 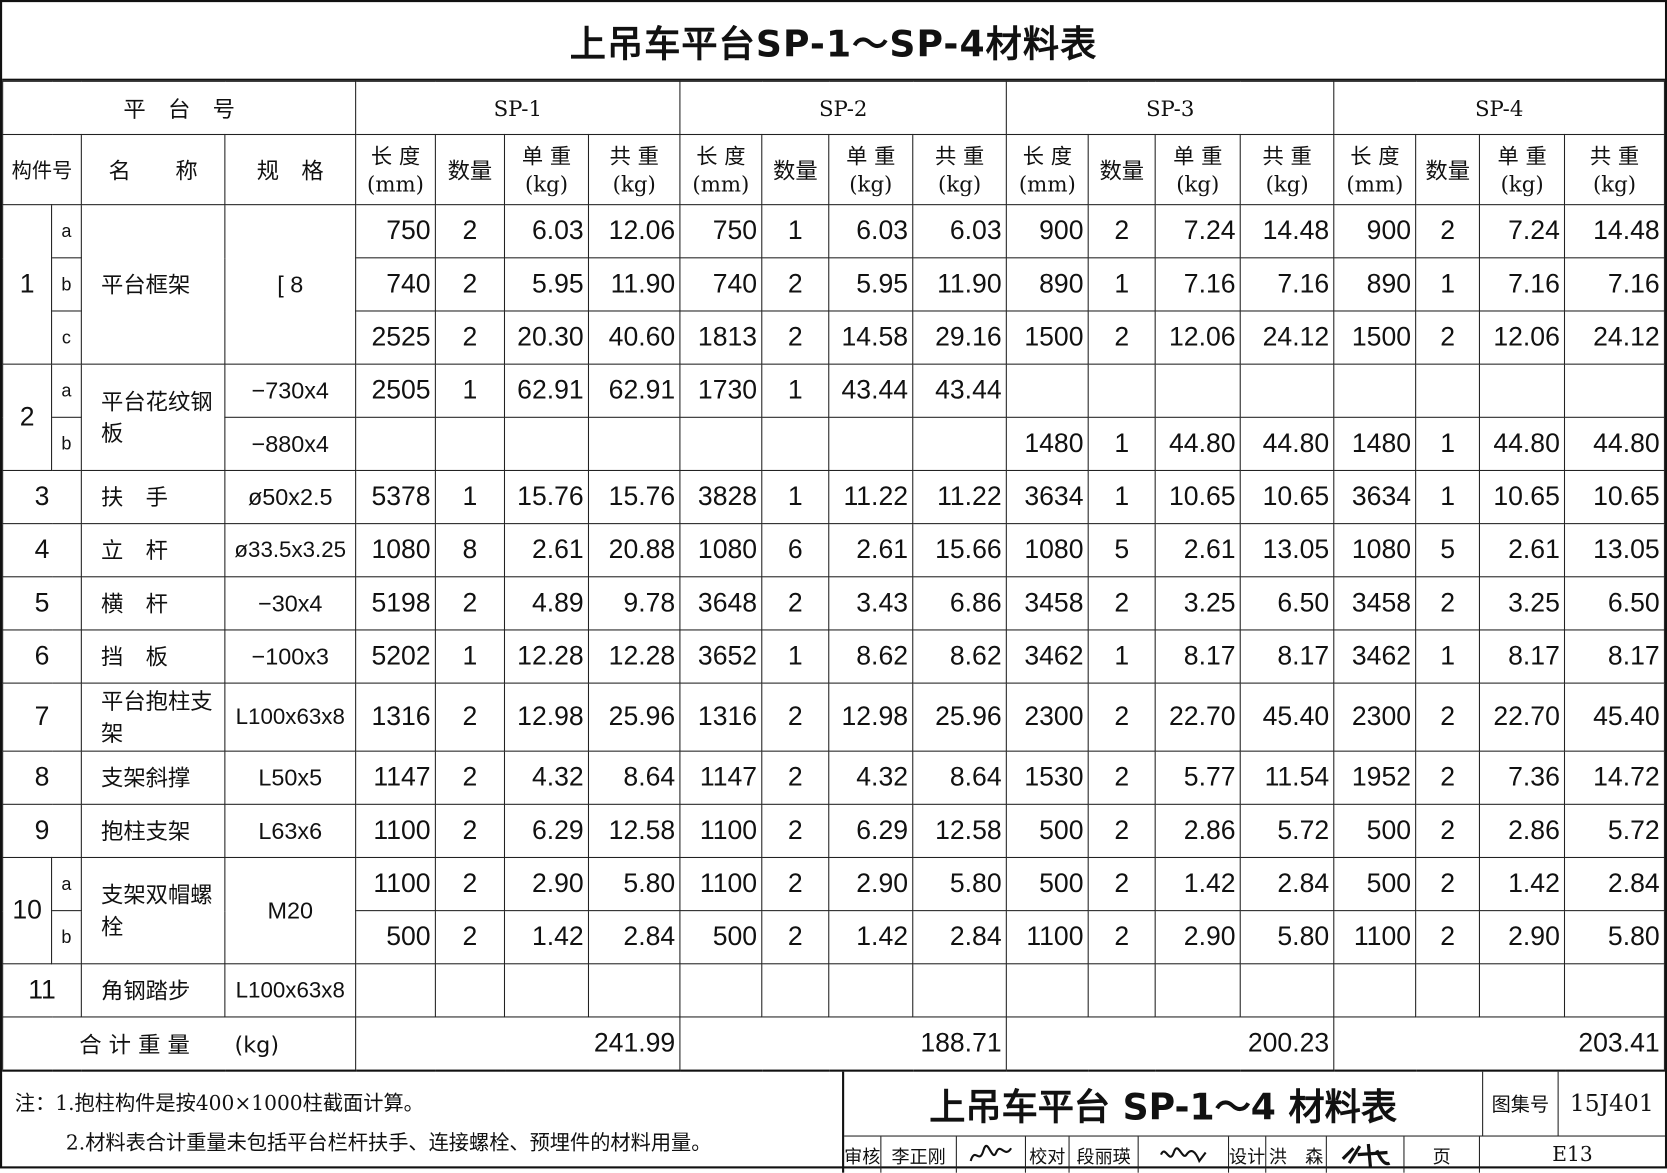 I want to click on sp4-unit-weight: 2.86, so click(x=1522, y=831).